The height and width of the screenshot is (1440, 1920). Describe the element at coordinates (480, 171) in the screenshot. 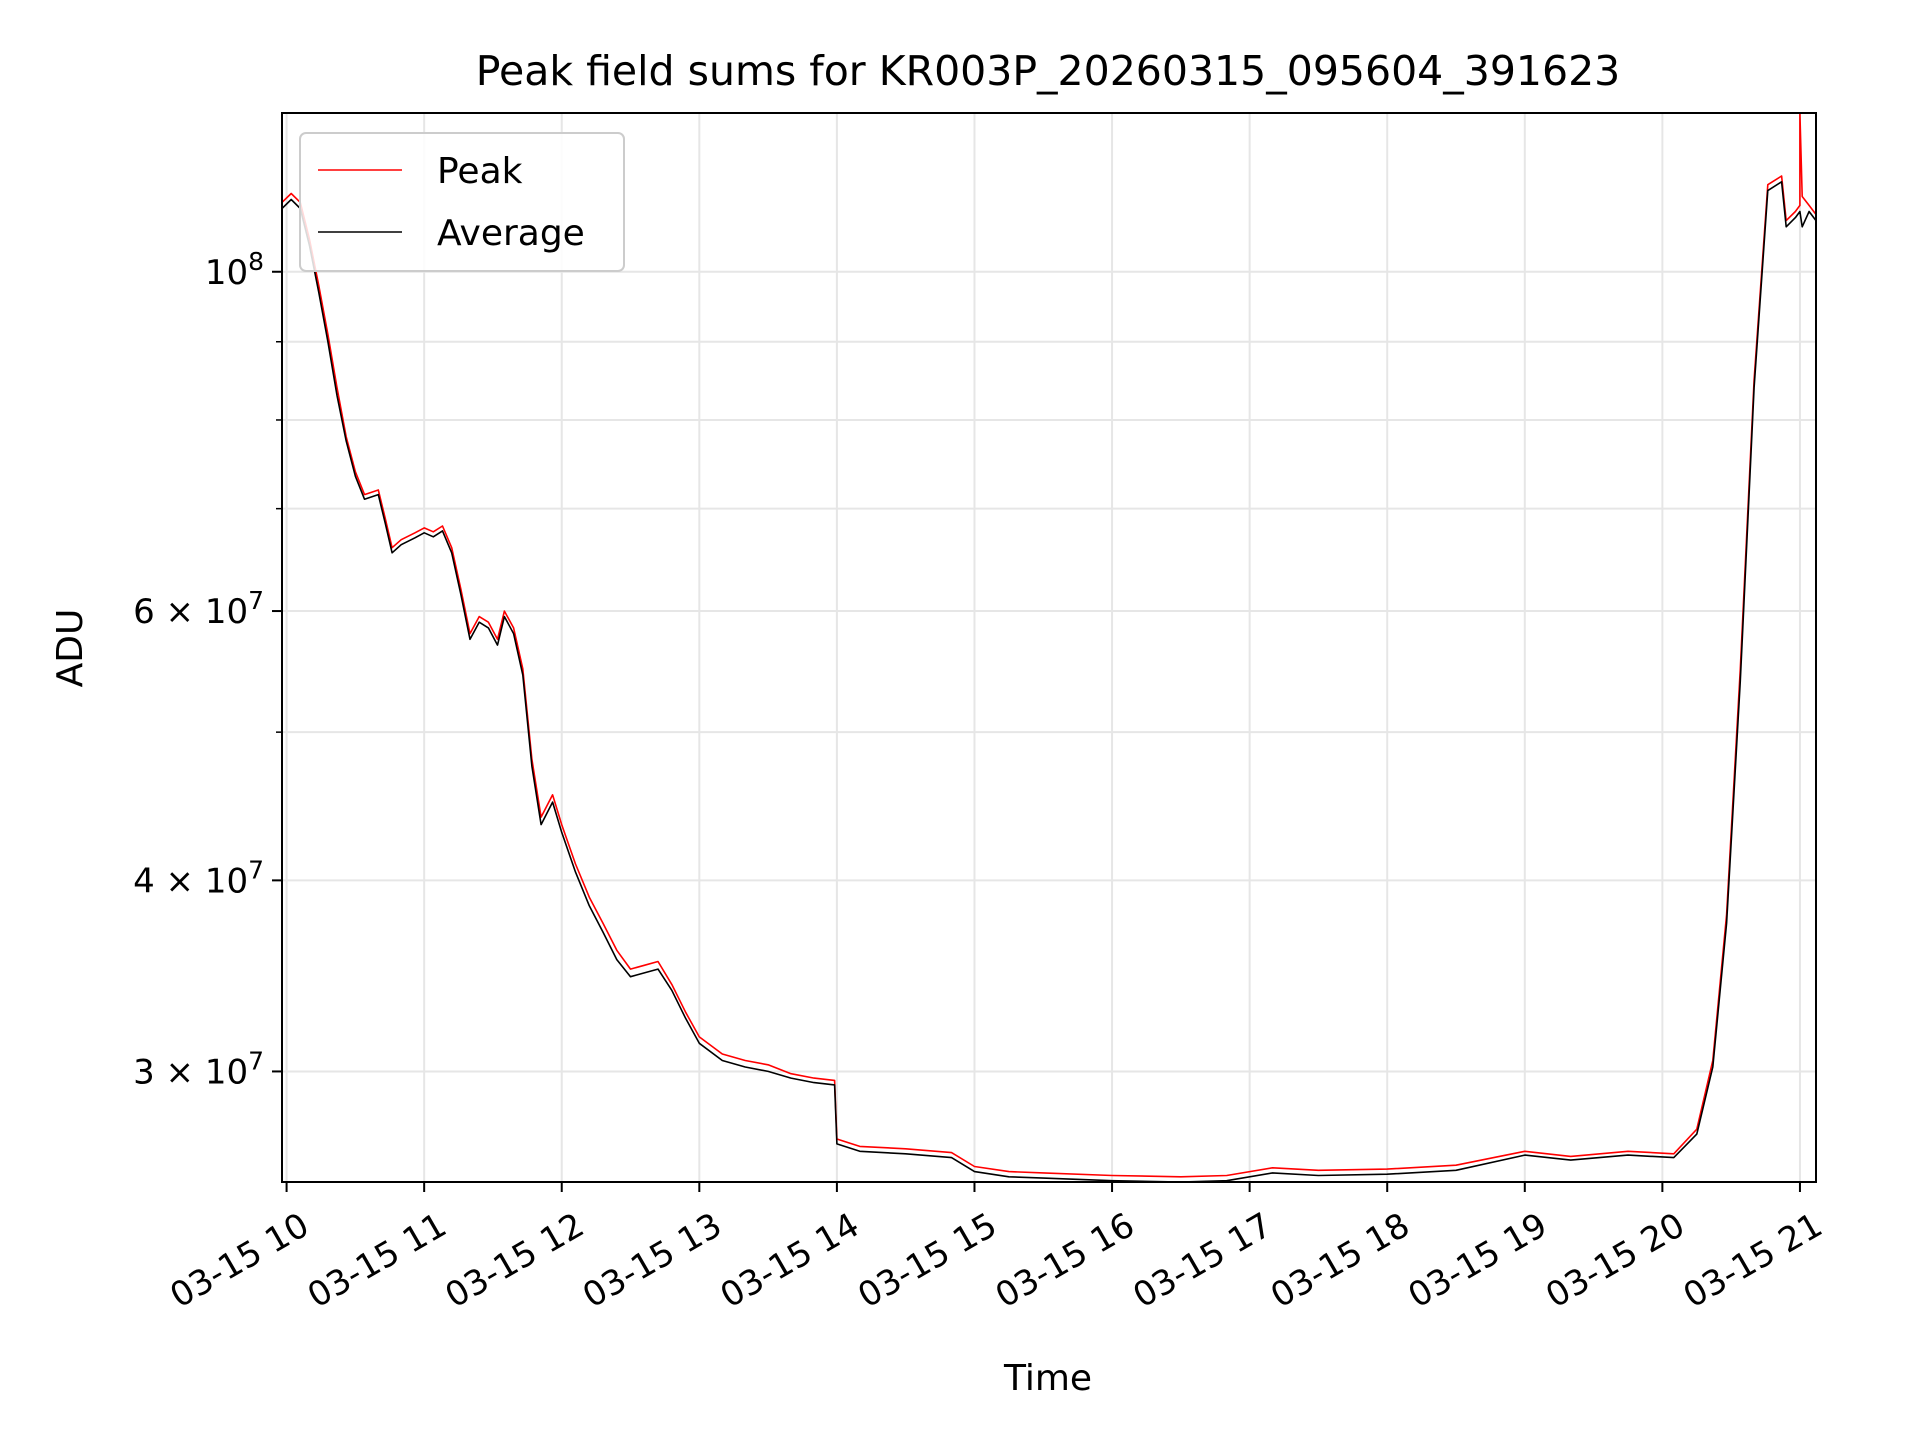

I see `legend-label: Peak` at that location.